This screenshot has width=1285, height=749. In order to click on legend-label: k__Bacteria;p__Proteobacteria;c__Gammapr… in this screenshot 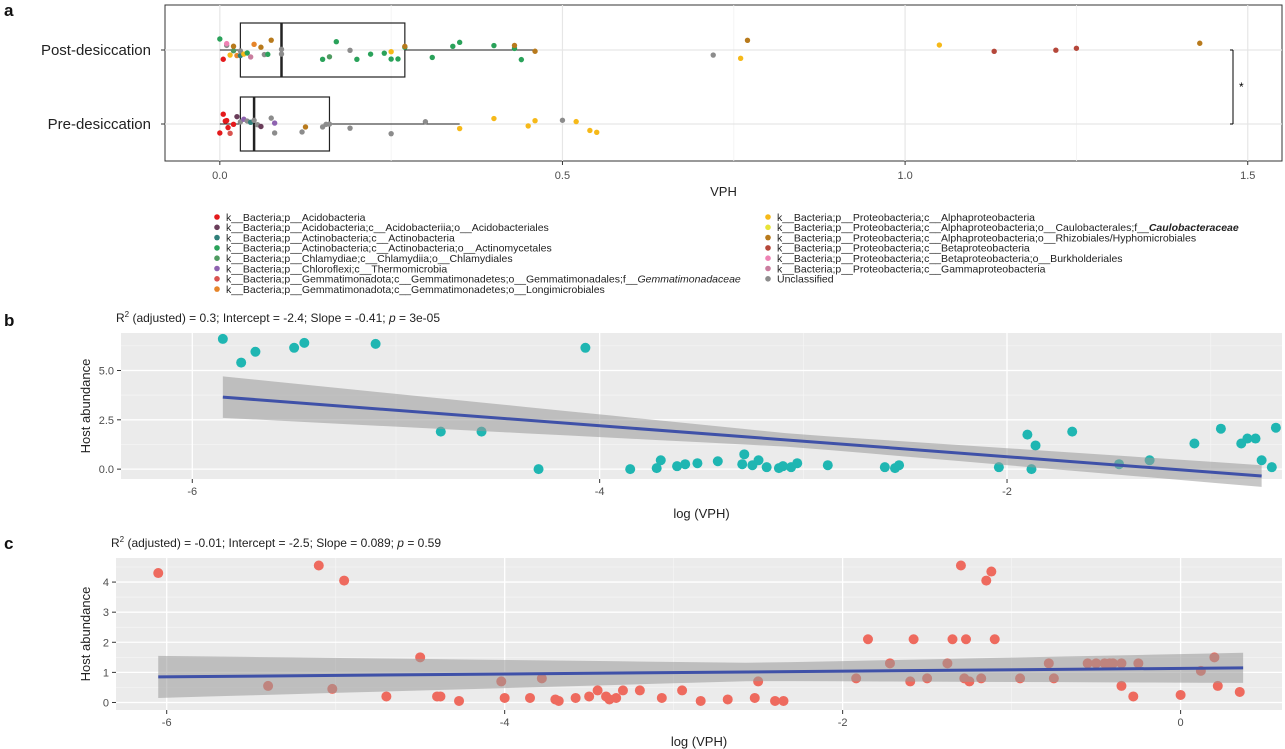, I will do `click(911, 269)`.